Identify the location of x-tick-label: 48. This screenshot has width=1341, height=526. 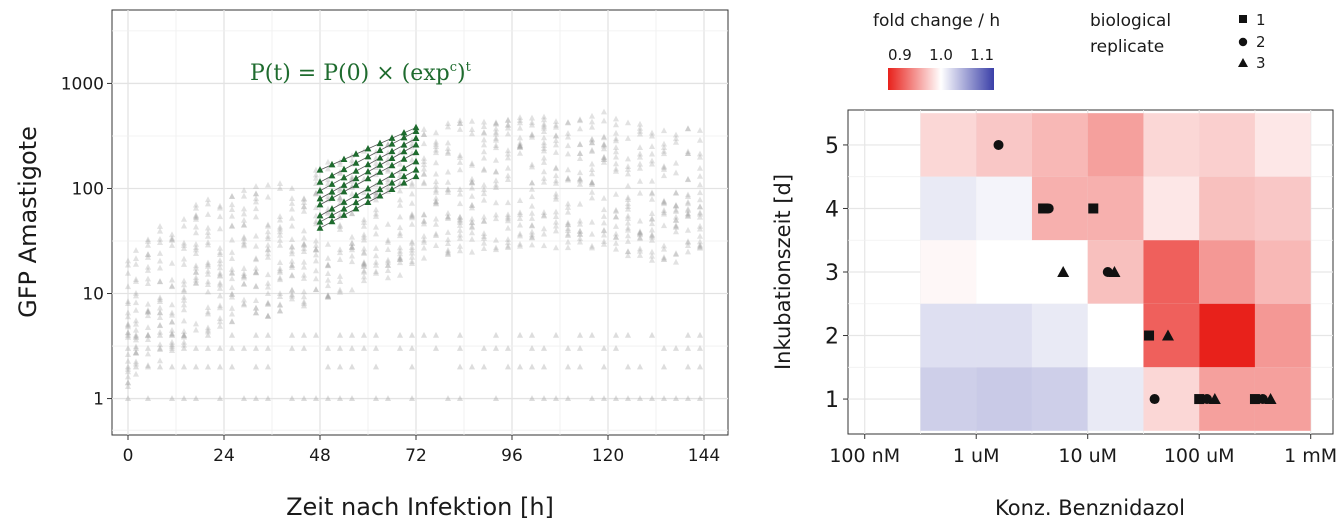
(320, 456).